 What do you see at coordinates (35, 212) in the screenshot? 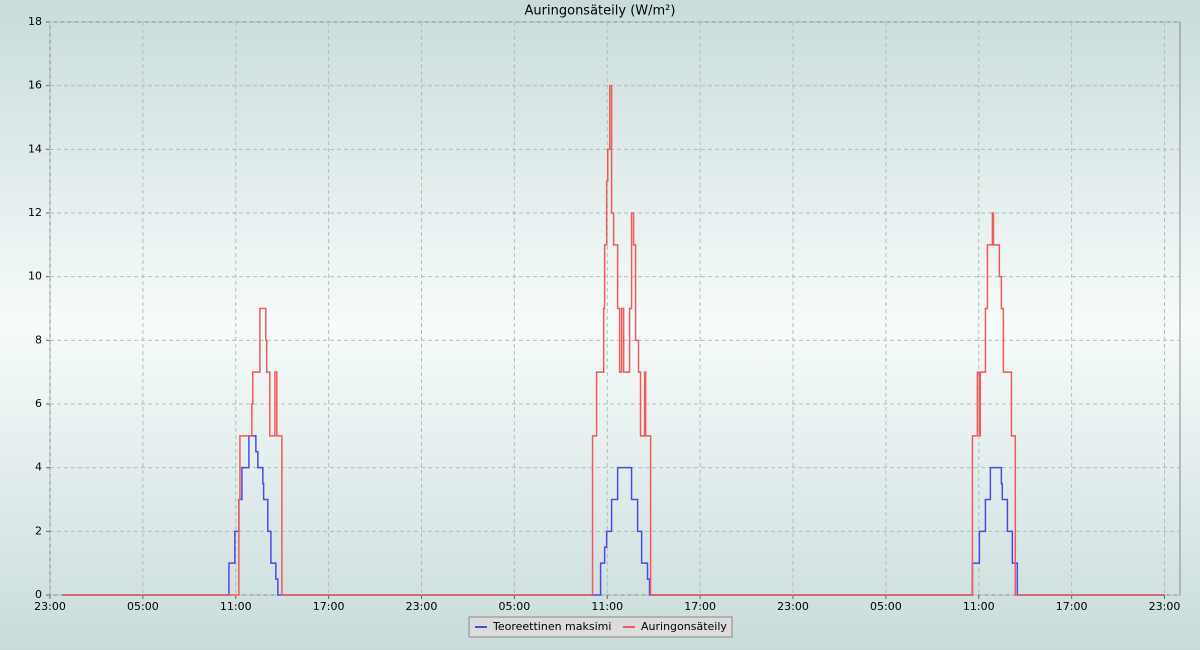
I see `y-tick-label: 12` at bounding box center [35, 212].